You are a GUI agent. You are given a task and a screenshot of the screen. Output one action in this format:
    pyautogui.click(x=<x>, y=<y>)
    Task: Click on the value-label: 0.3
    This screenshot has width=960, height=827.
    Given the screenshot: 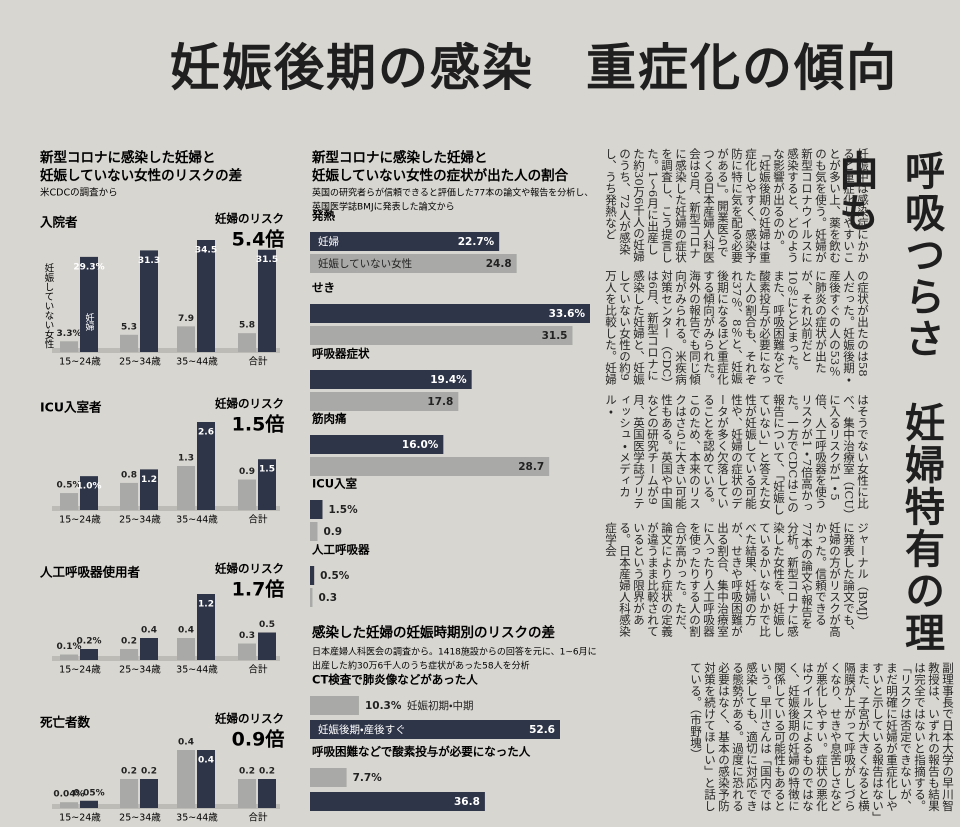 What is the action you would take?
    pyautogui.click(x=328, y=598)
    